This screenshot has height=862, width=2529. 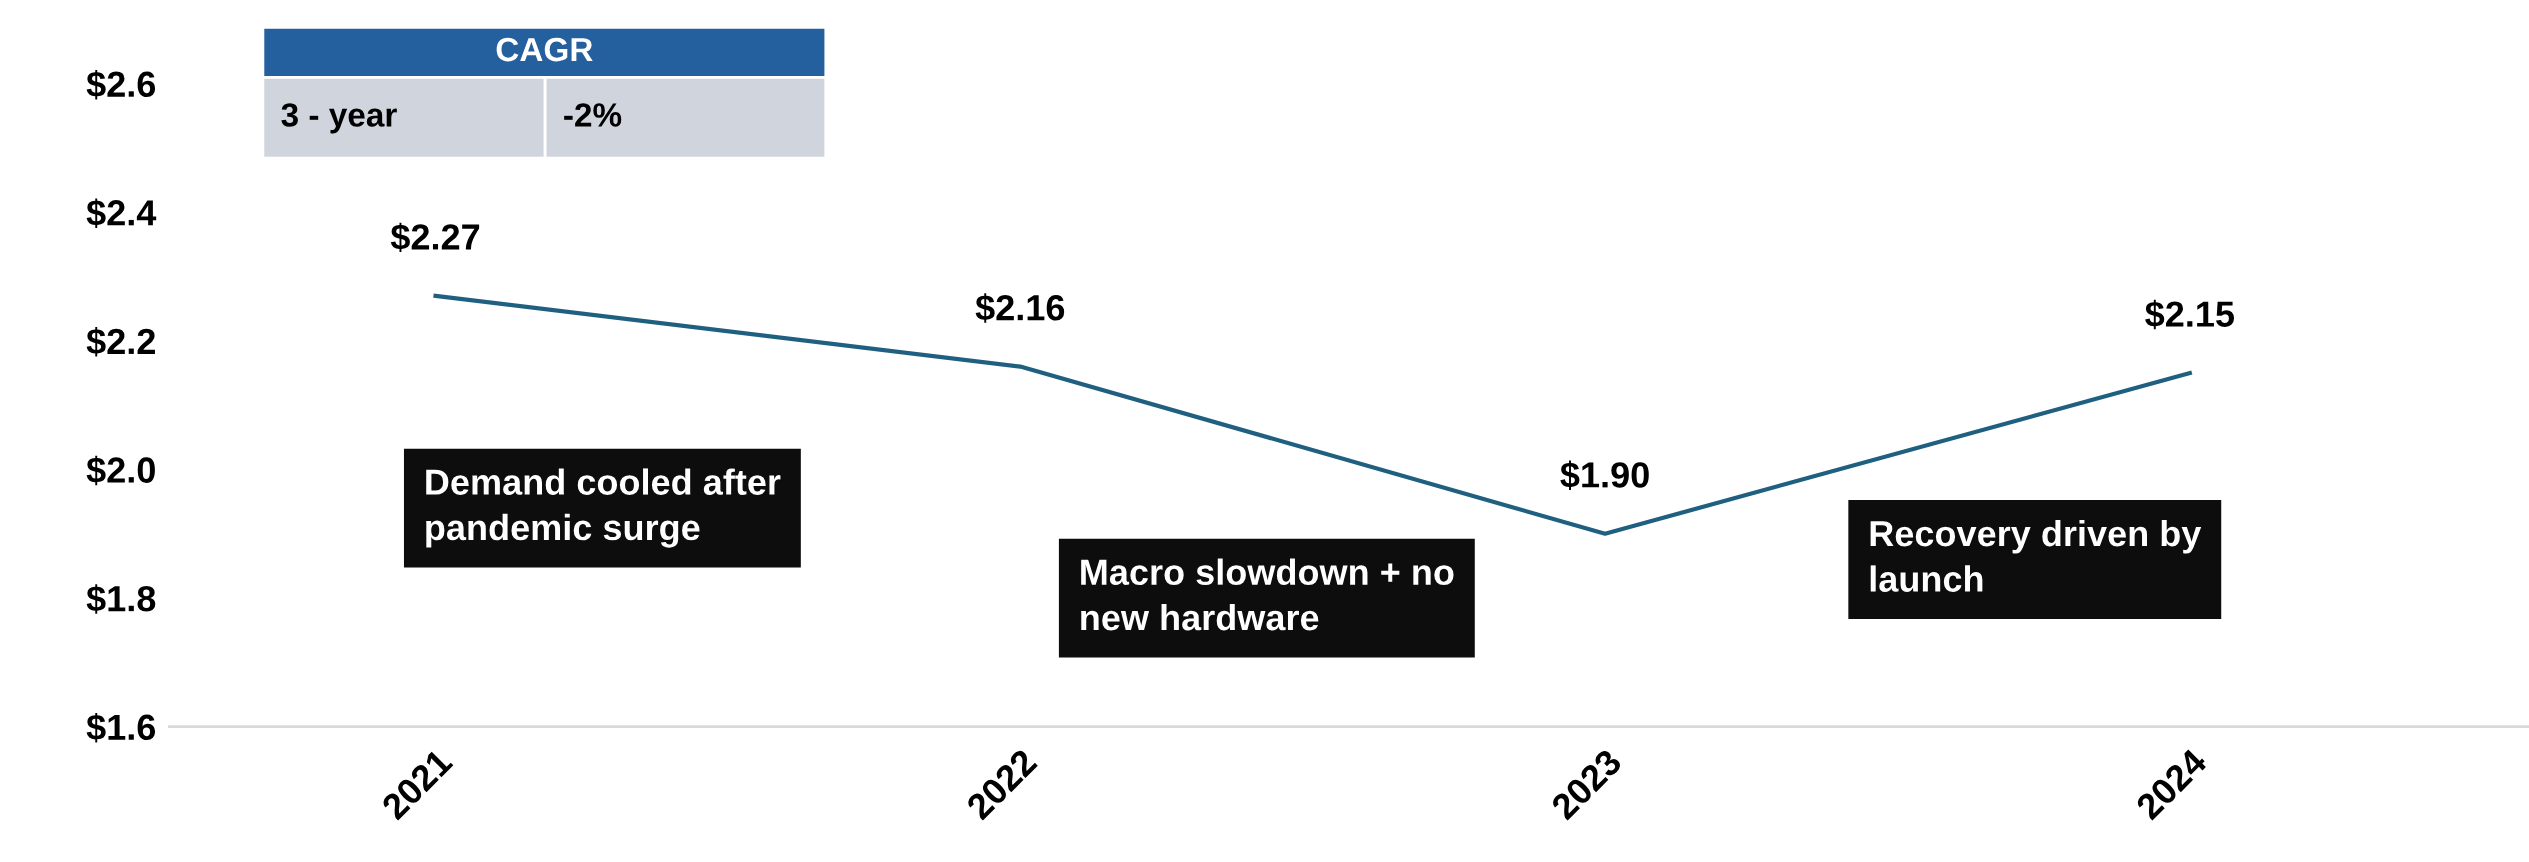 What do you see at coordinates (121, 727) in the screenshot?
I see `y-tick-label: $1.6` at bounding box center [121, 727].